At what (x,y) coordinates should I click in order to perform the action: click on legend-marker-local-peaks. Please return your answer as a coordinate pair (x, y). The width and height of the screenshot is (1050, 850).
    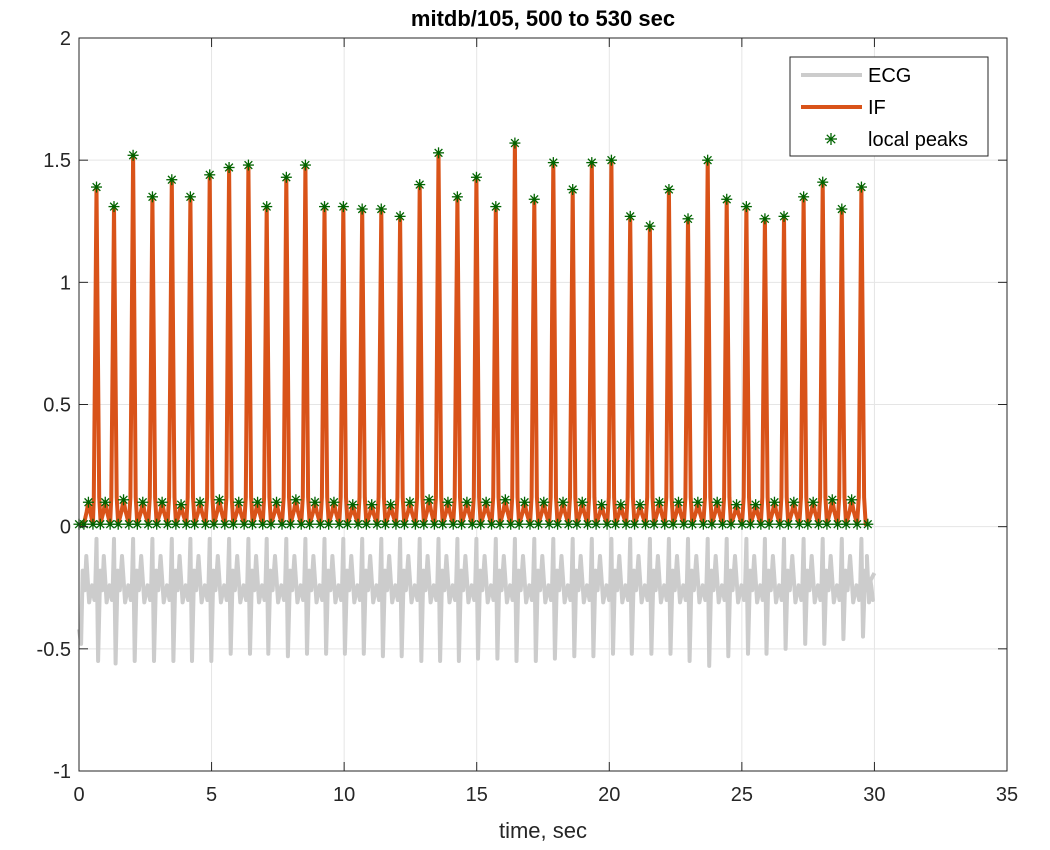
    Looking at the image, I should click on (831, 139).